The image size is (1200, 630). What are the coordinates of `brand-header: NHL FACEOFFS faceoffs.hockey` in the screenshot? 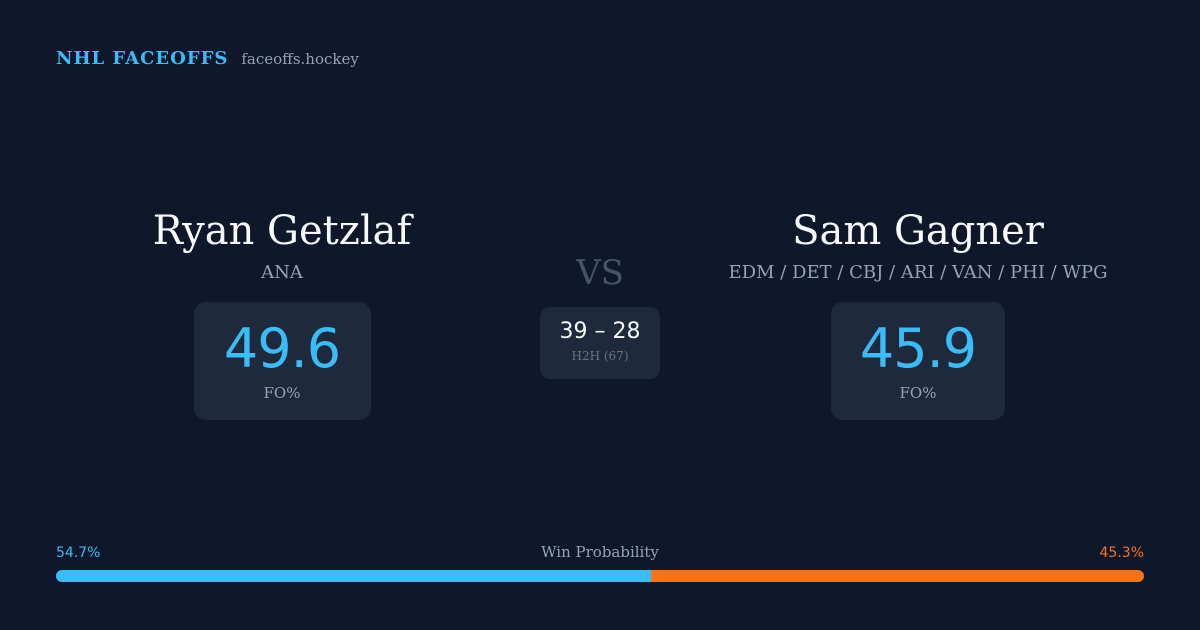 It's located at (207, 58).